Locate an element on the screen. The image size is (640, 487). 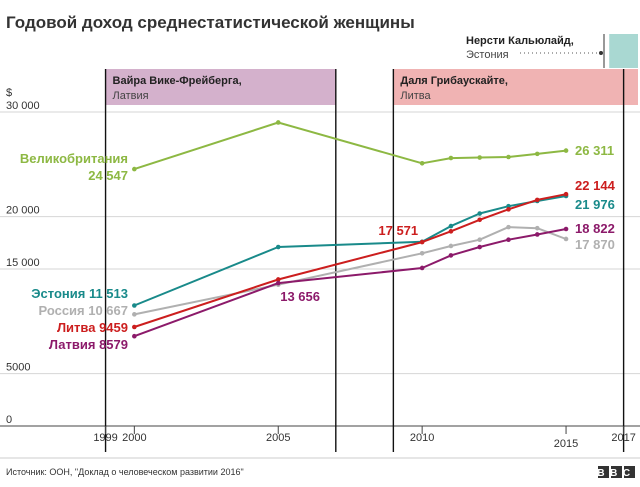
y-axis-label: $ is located at coordinates (9, 93).